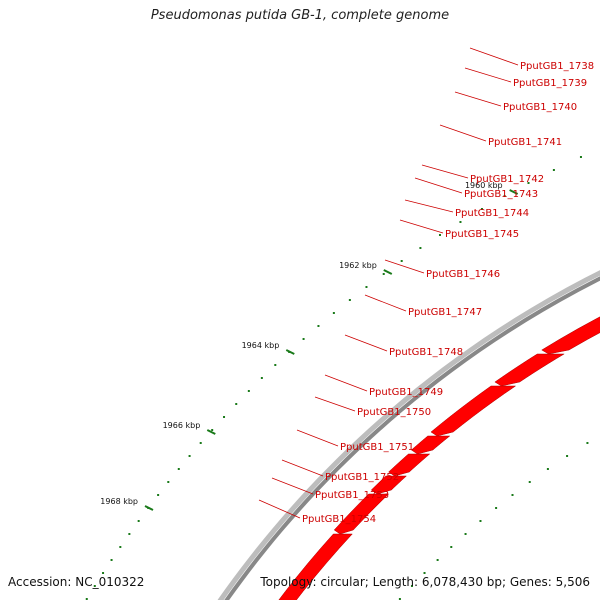  What do you see at coordinates (76, 582) in the screenshot?
I see `accession-text: Accession: NC_010322` at bounding box center [76, 582].